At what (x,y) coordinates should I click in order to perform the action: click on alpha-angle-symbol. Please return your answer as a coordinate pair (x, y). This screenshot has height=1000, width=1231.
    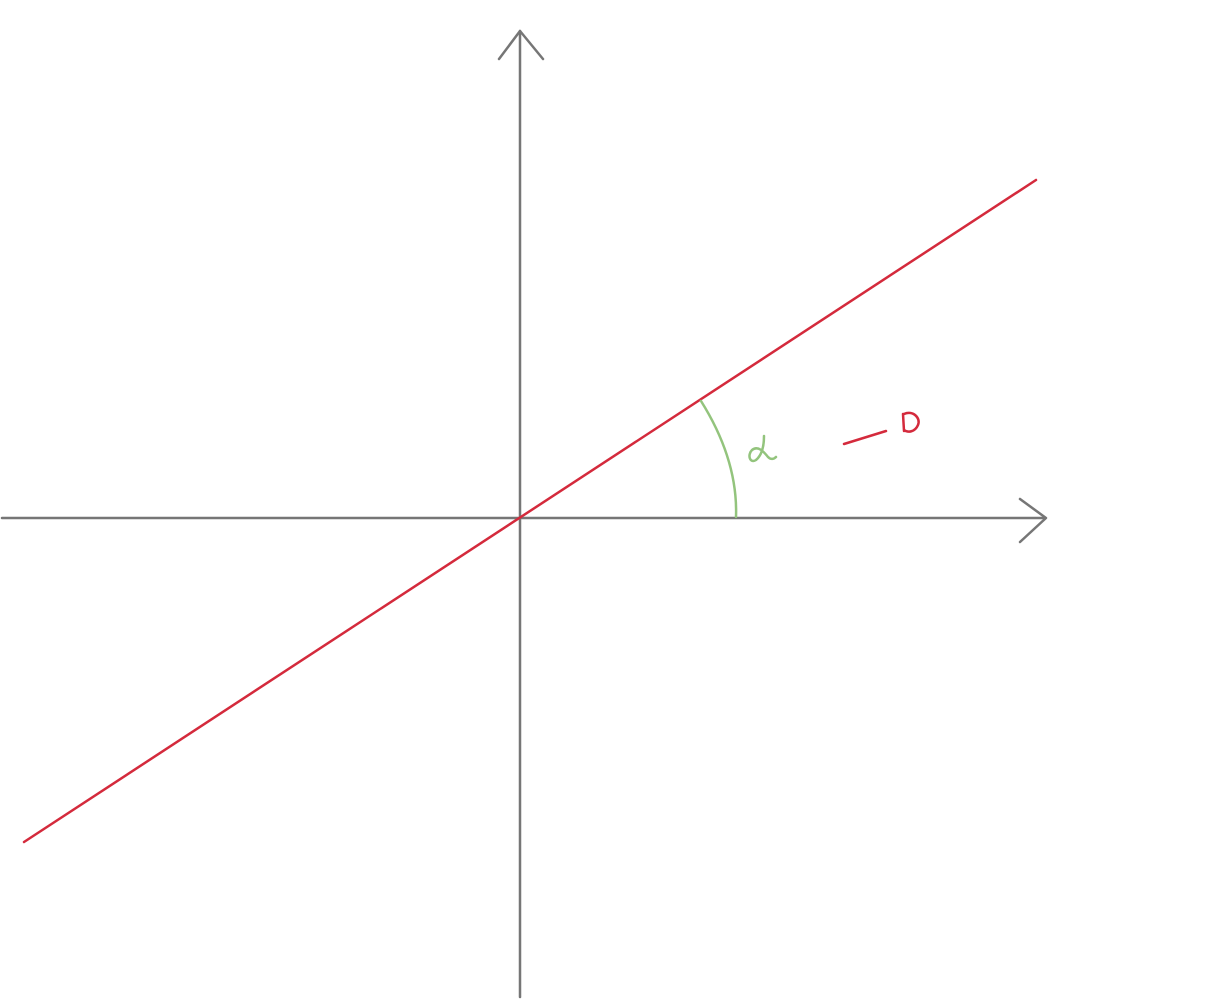
    Looking at the image, I should click on (763, 448).